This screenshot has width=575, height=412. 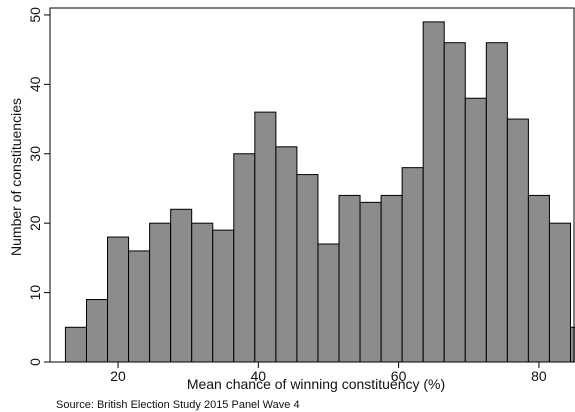 What do you see at coordinates (539, 376) in the screenshot?
I see `x-tick-label: 80` at bounding box center [539, 376].